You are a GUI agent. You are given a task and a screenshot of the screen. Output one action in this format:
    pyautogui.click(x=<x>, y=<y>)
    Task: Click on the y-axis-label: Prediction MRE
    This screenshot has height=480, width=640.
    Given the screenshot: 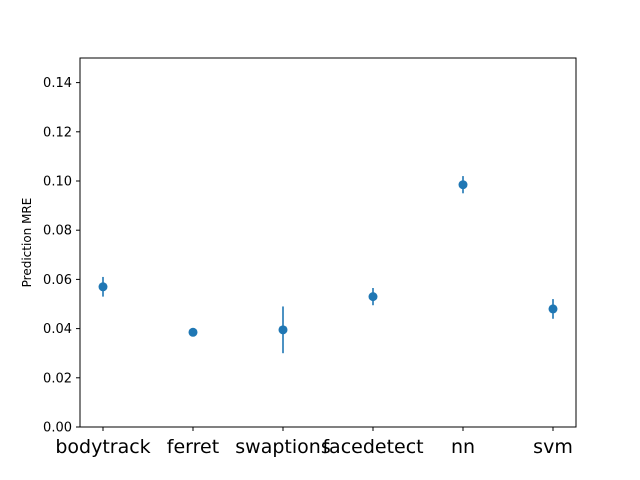 What is the action you would take?
    pyautogui.click(x=27, y=243)
    